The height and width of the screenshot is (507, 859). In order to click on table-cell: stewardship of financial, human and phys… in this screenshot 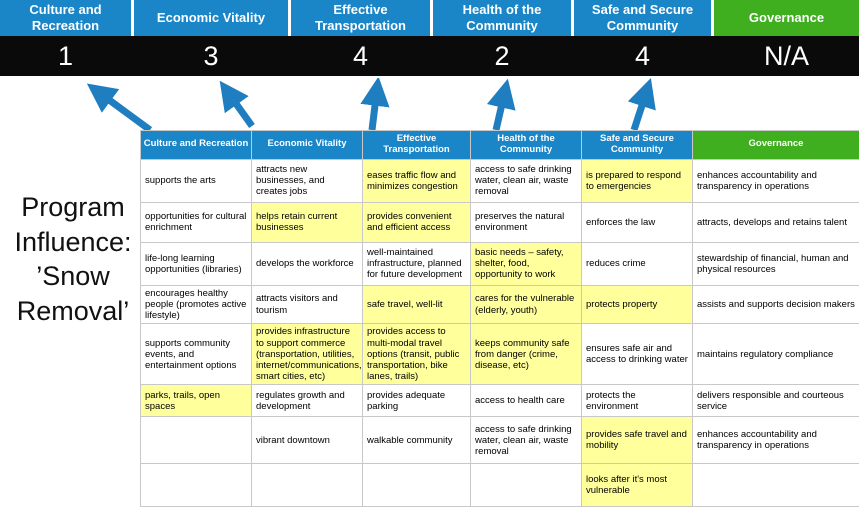, I will do `click(776, 263)`.